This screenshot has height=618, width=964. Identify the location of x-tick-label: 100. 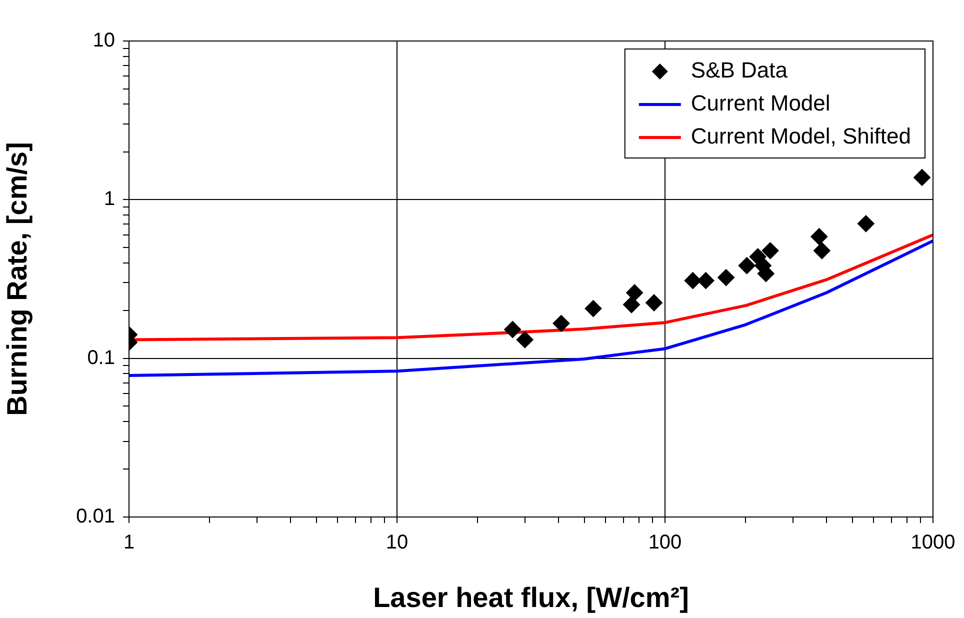
(665, 543).